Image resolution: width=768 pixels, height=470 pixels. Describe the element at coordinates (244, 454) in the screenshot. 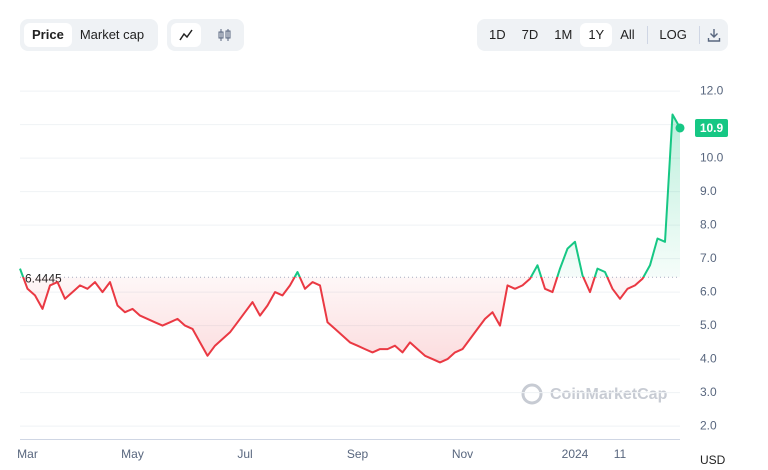

I see `x-tick-label: Jul` at that location.